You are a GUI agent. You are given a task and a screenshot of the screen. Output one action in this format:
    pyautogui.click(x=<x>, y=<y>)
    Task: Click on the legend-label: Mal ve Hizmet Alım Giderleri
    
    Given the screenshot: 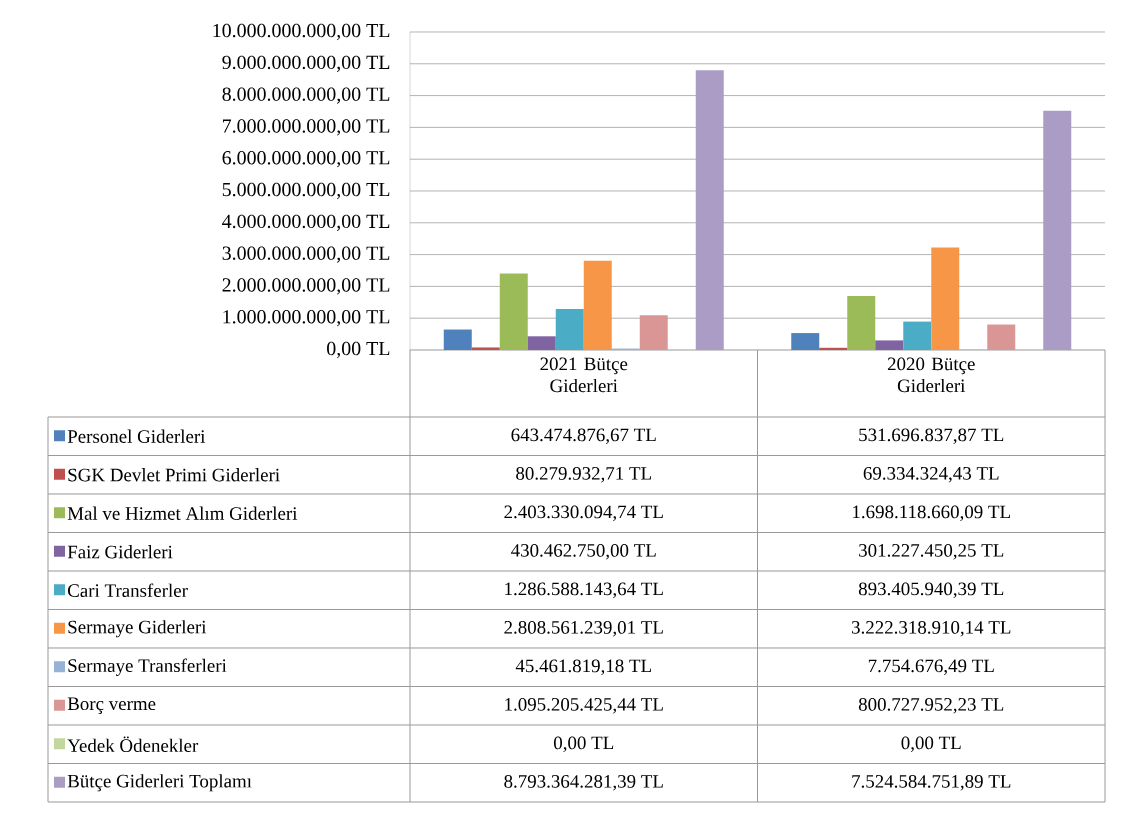 What is the action you would take?
    pyautogui.click(x=182, y=513)
    